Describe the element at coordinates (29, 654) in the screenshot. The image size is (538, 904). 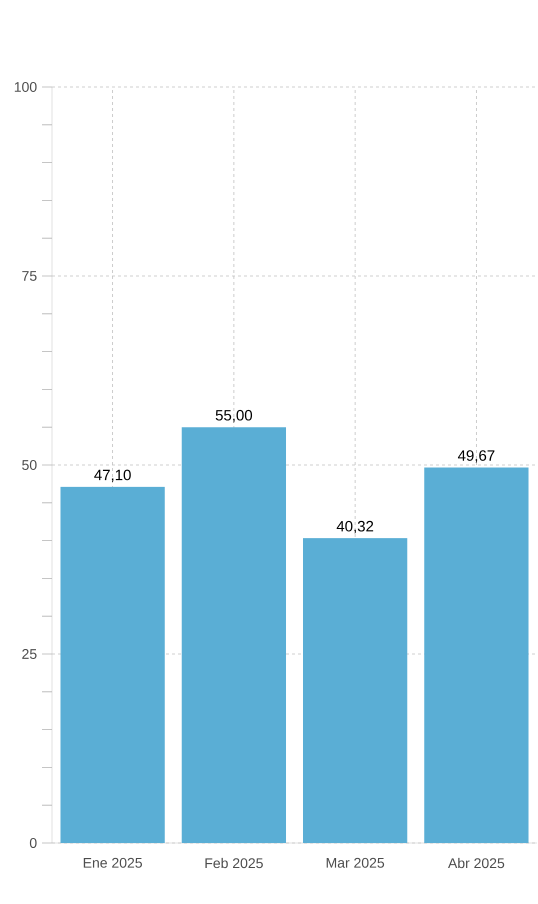
I see `y-tick-label: 25` at that location.